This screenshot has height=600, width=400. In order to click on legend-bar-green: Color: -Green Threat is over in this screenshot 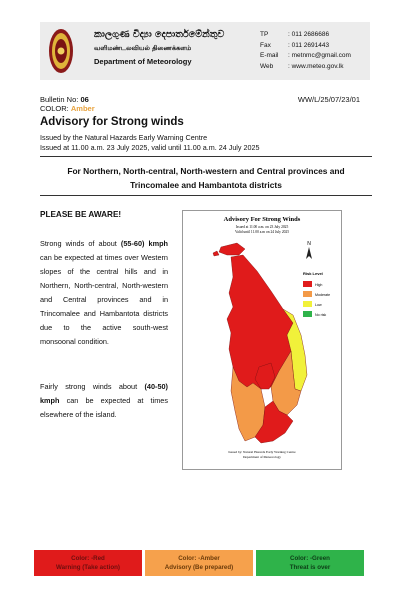, I will do `click(310, 563)`.